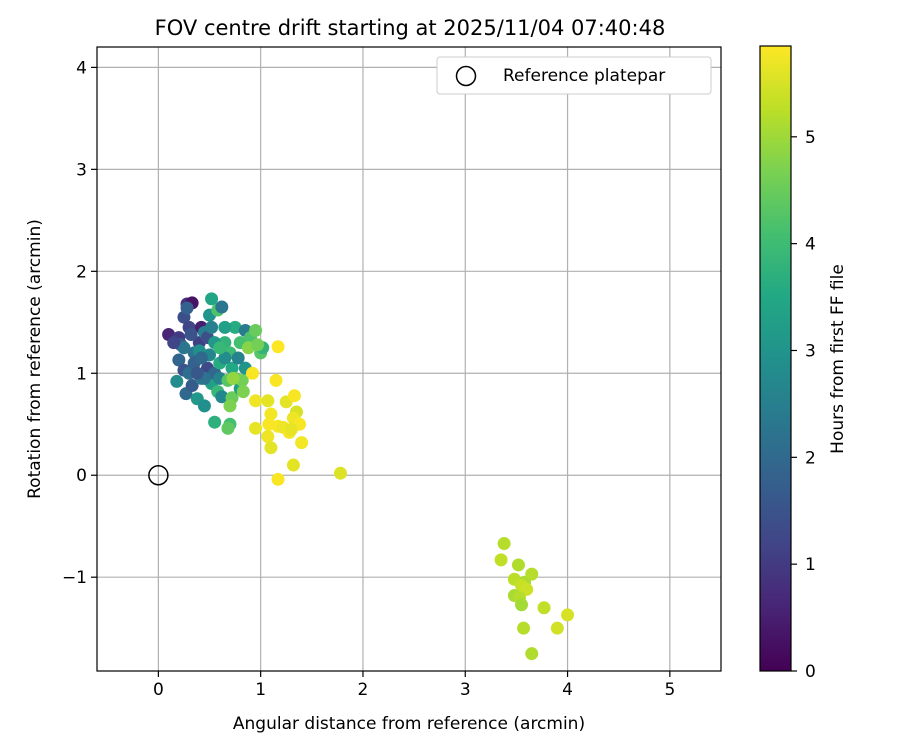 The height and width of the screenshot is (750, 900). Describe the element at coordinates (810, 565) in the screenshot. I see `colorbar-tick-label: 1` at that location.